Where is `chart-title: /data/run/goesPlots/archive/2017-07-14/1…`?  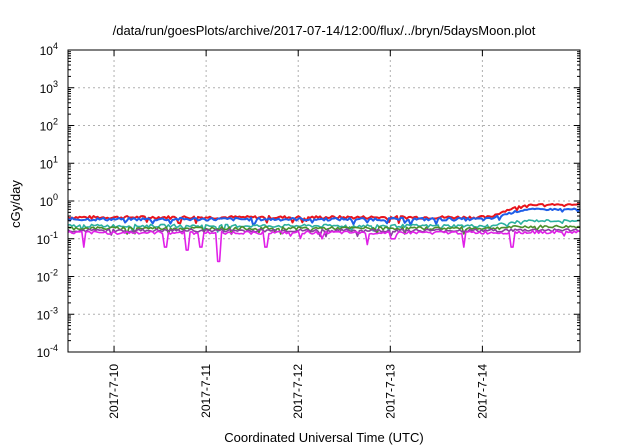 chart-title: /data/run/goesPlots/archive/2017-07-14/1… is located at coordinates (324, 30).